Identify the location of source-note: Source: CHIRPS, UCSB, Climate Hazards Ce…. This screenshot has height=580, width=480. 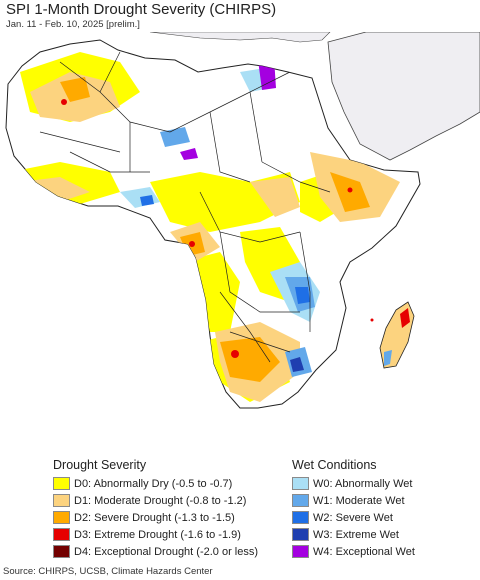
(108, 571).